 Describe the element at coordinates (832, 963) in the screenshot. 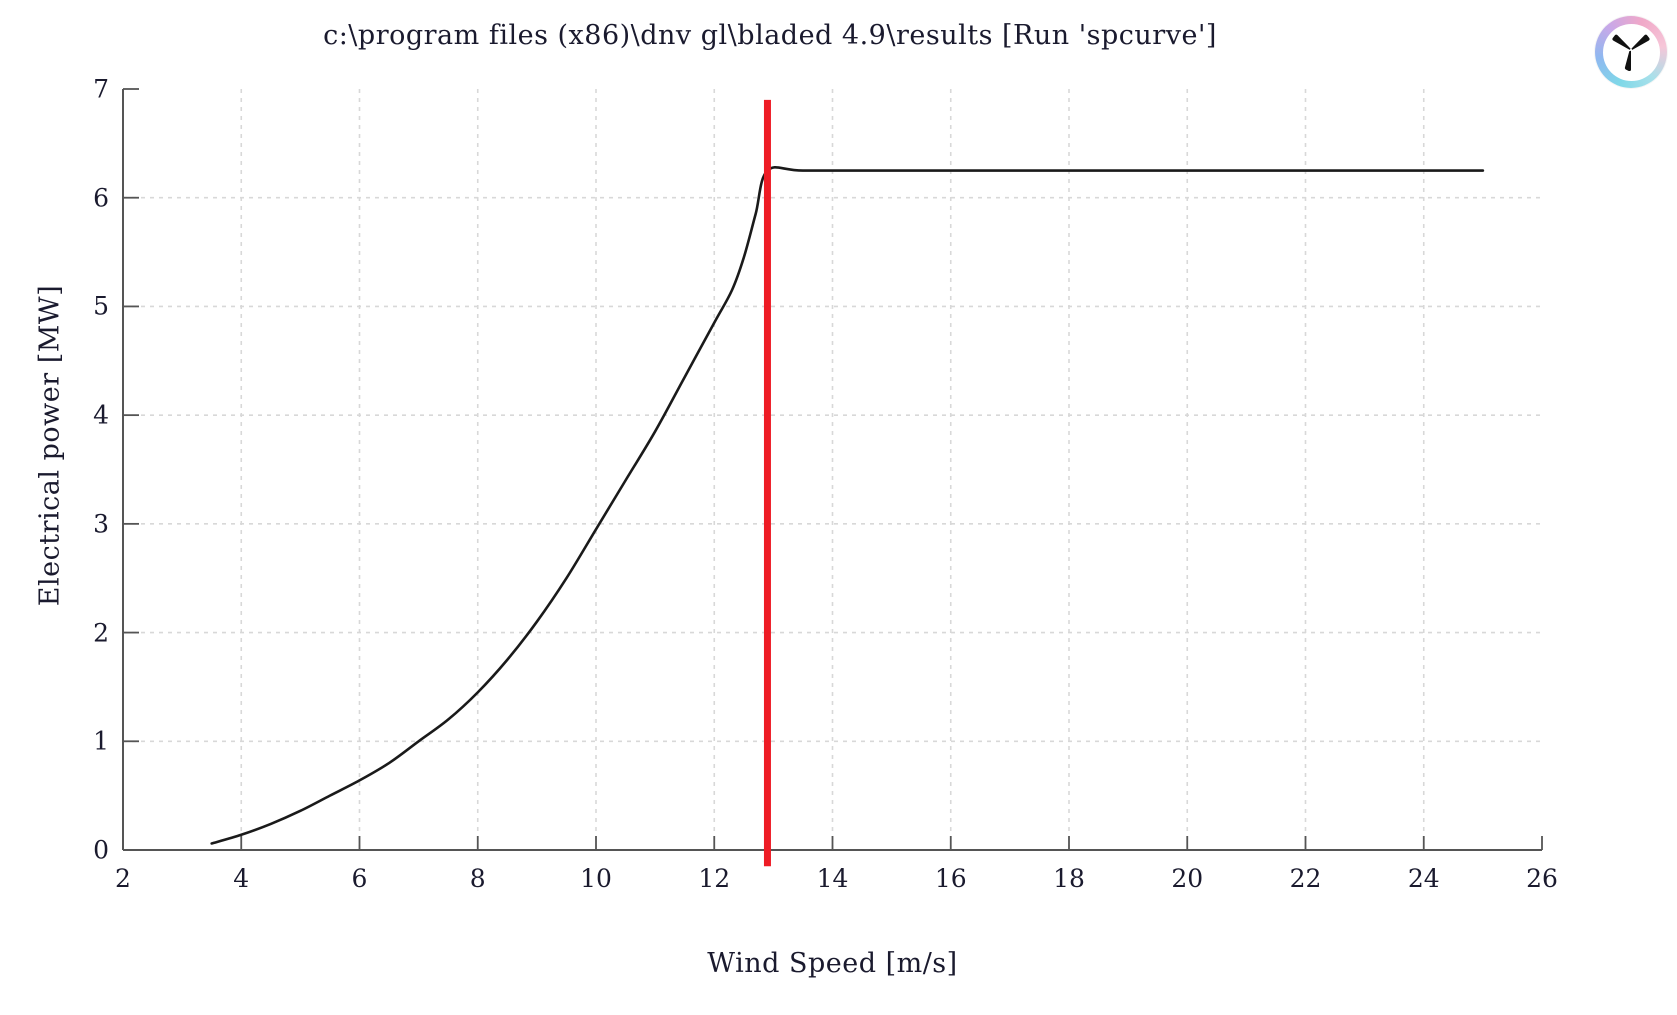

I see `x-axis-title: Wind Speed [m/s]` at that location.